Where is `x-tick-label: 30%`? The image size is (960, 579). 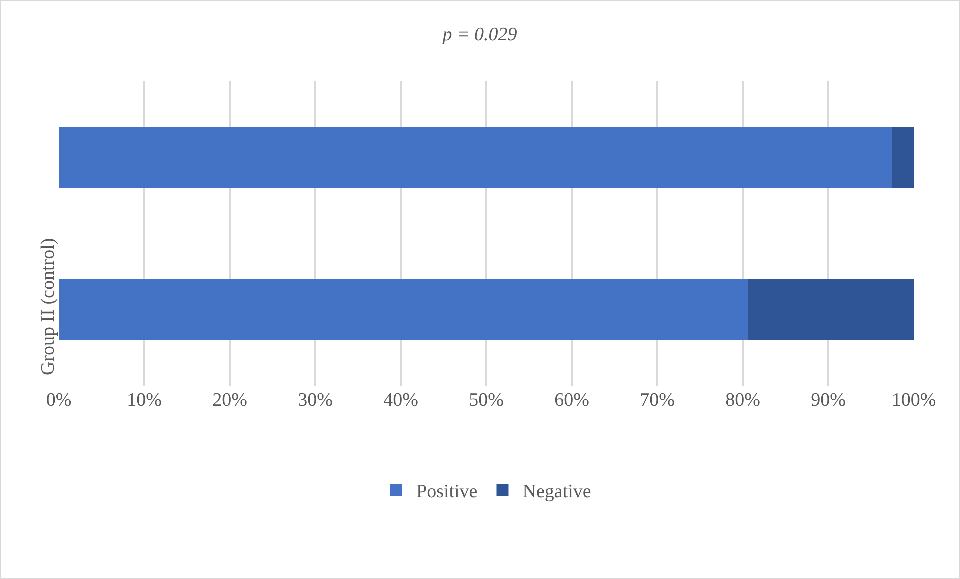
x-tick-label: 30% is located at coordinates (316, 400).